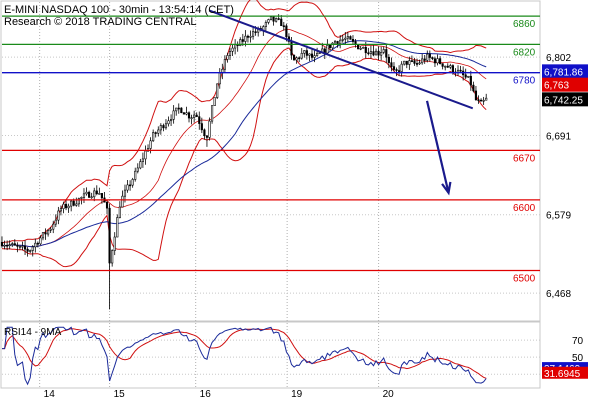 The image size is (590, 400). Describe the element at coordinates (558, 137) in the screenshot. I see `y-tick-label: 6,691` at that location.